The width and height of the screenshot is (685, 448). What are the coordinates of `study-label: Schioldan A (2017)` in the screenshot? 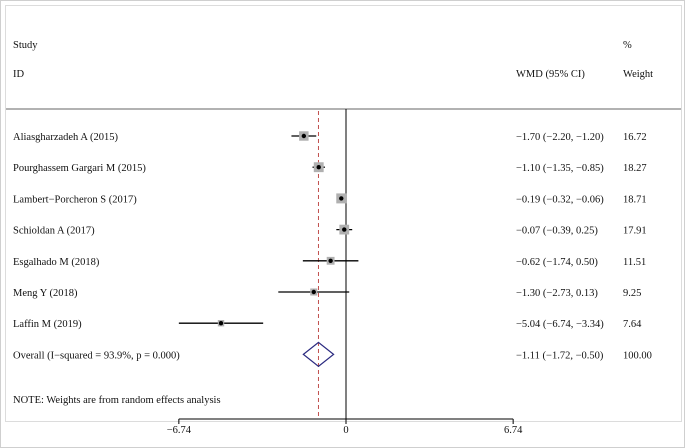 It's located at (54, 231).